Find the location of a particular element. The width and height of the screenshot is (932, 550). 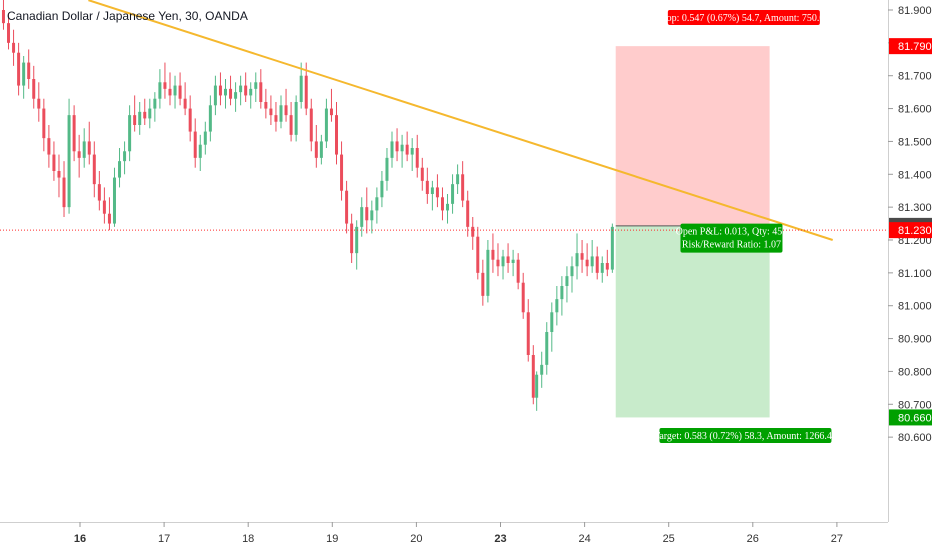

y-tick-label: 80.900 is located at coordinates (915, 340).